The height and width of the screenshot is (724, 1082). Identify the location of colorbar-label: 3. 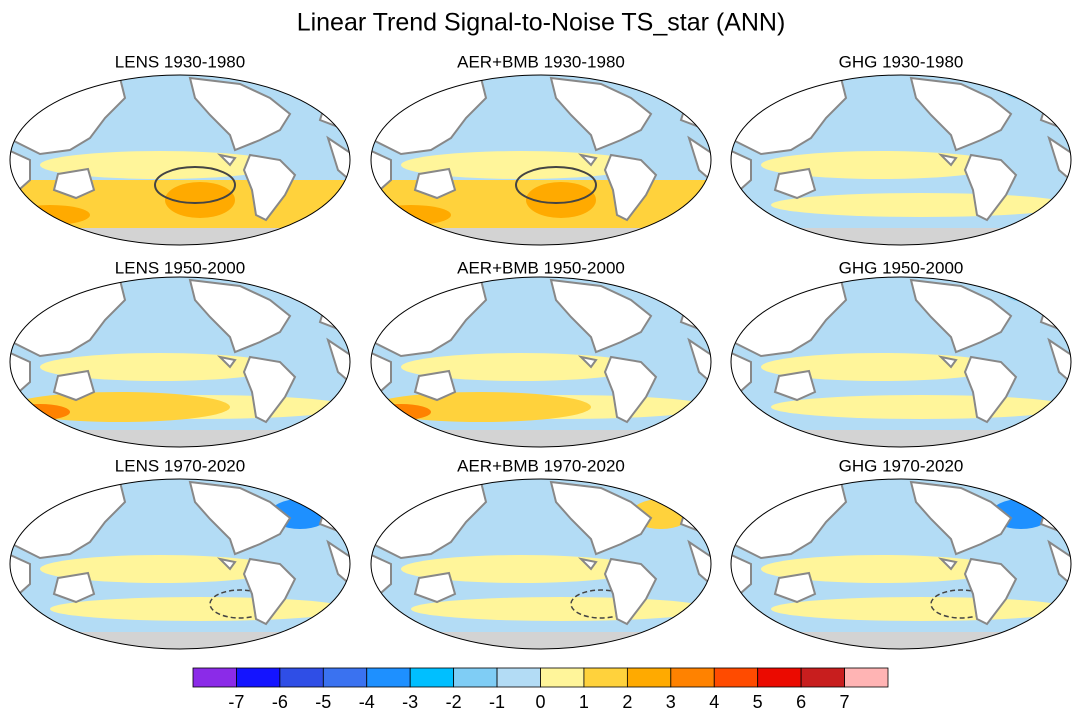
(671, 702).